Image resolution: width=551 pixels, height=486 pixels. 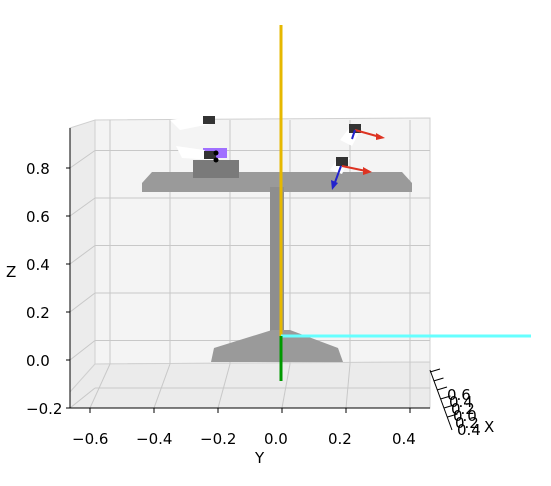 I want to click on z-tick-label: 0.0, so click(x=38, y=361).